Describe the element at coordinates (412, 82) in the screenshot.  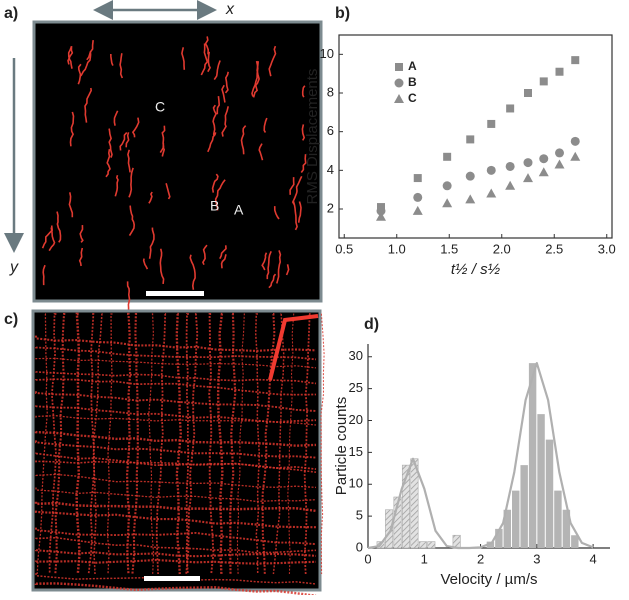
I see `legend-label: B` at that location.